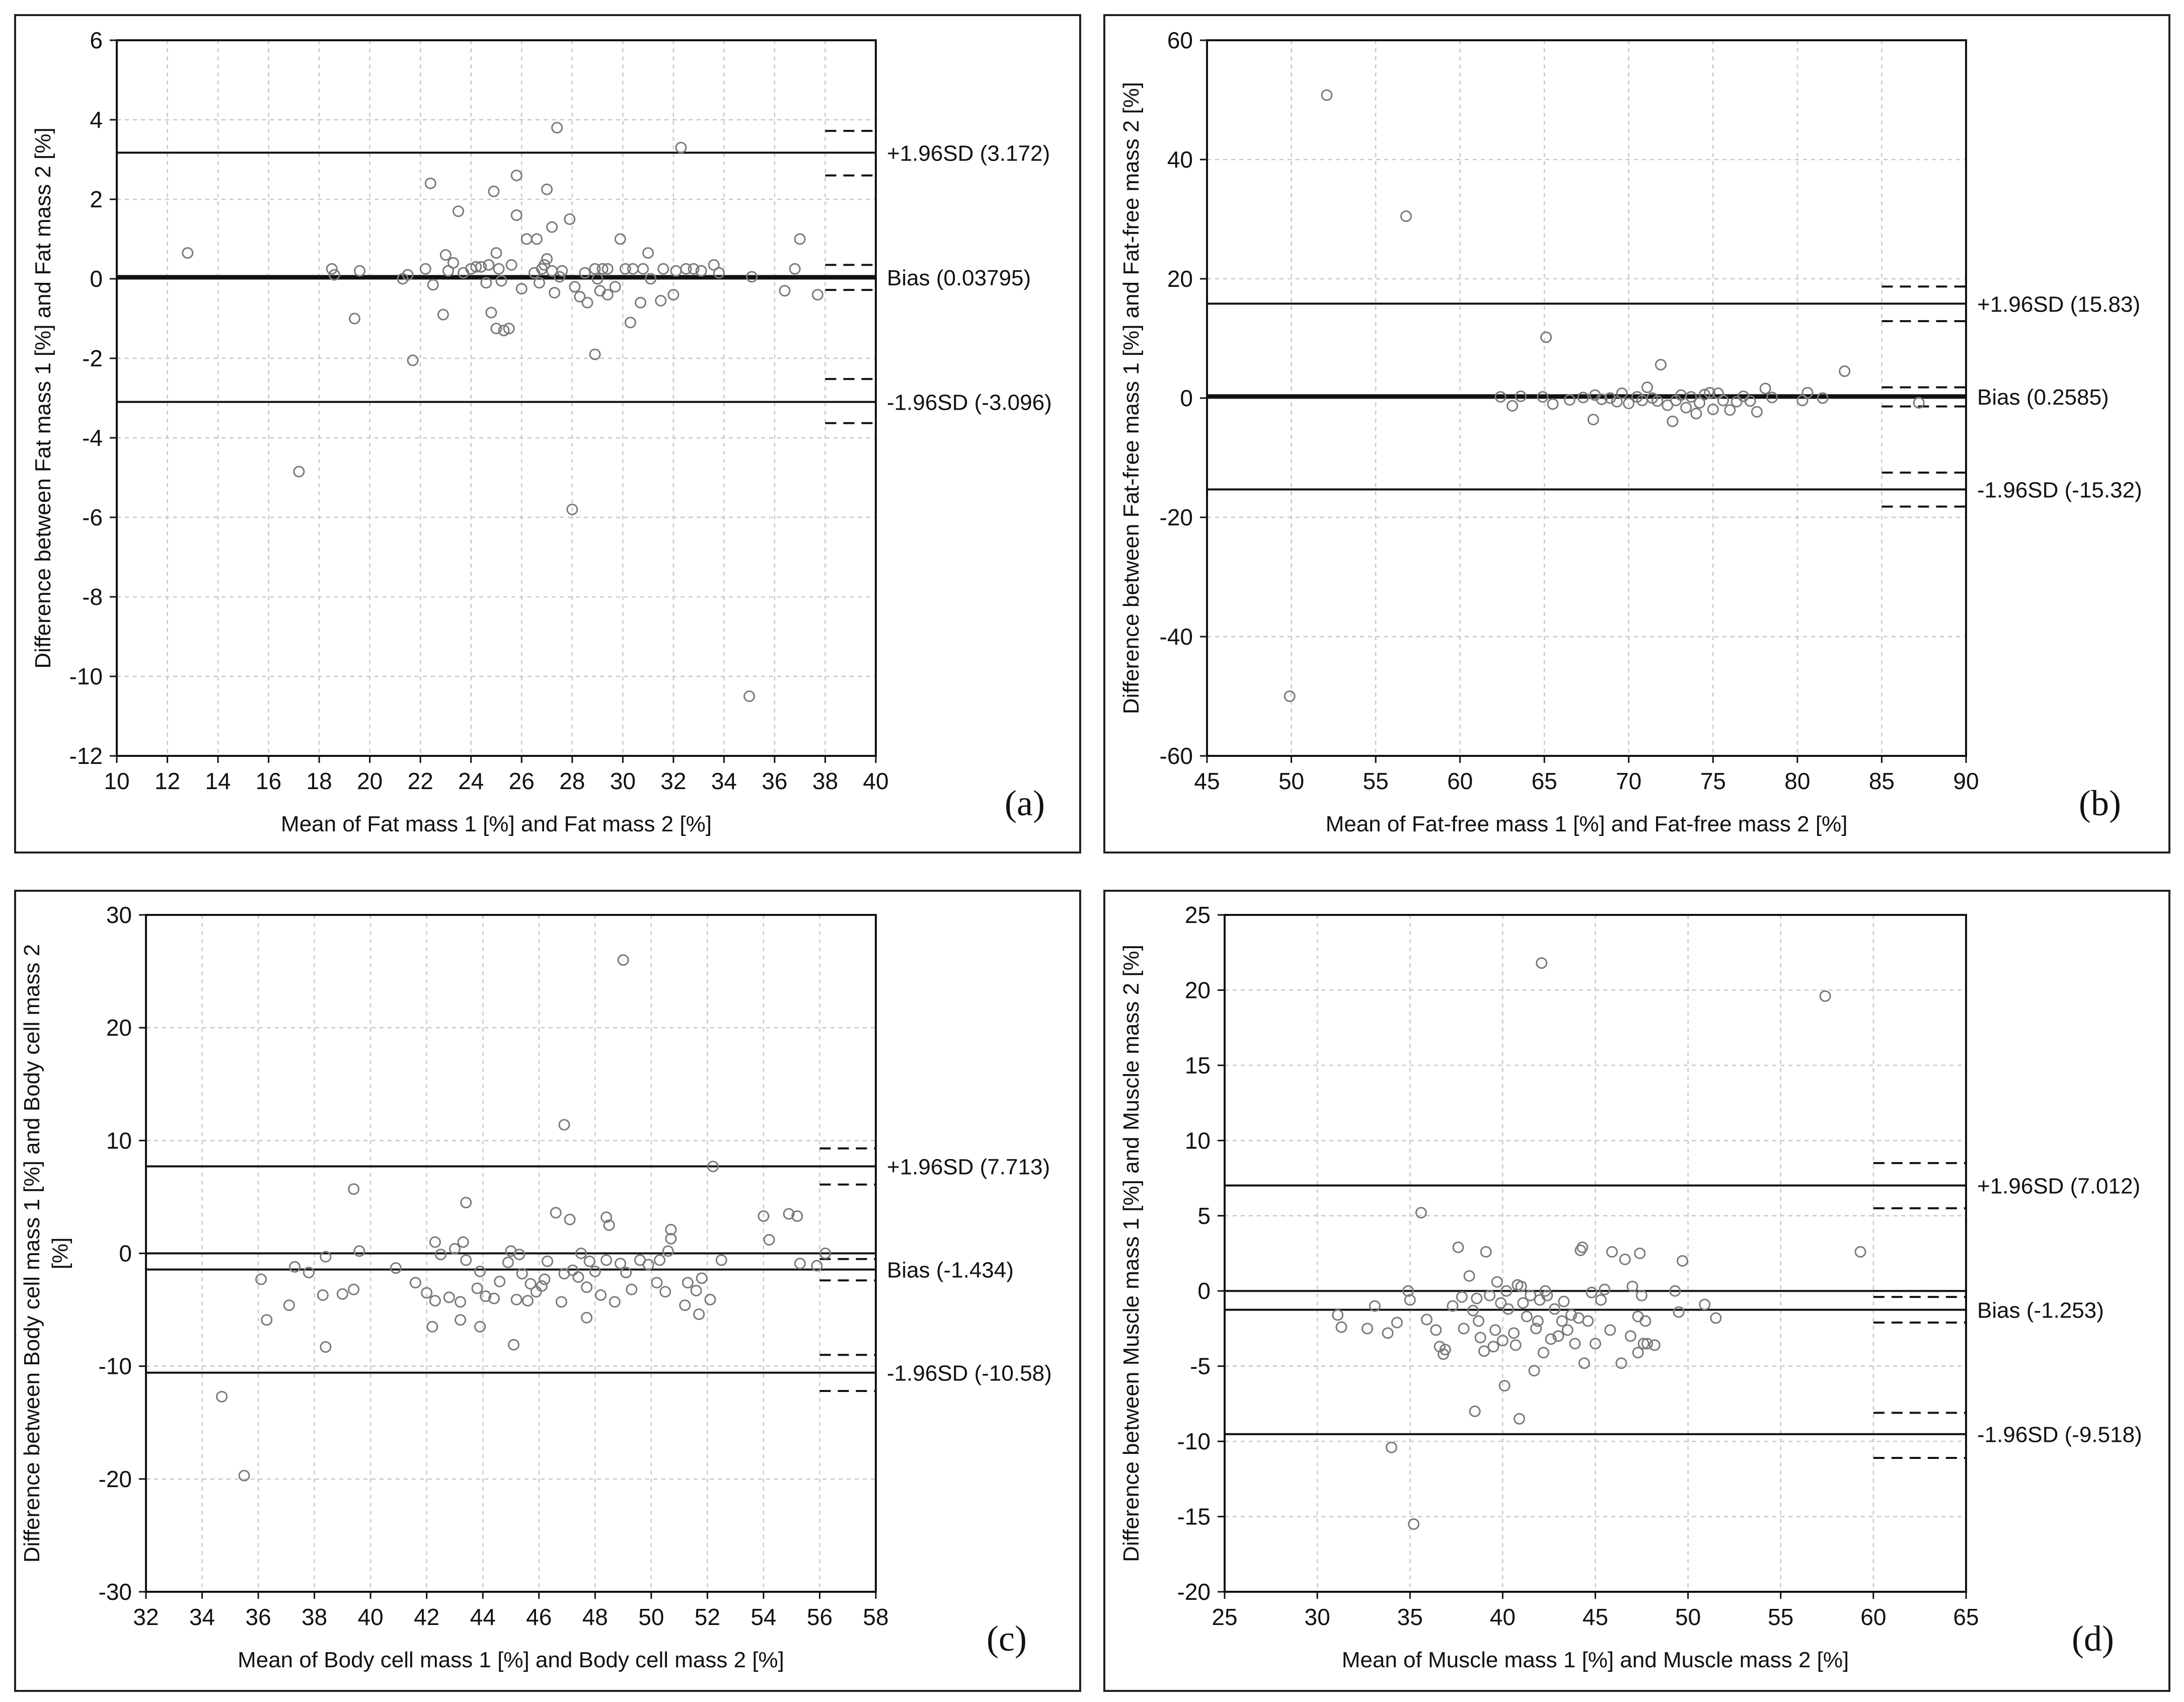  What do you see at coordinates (96, 279) in the screenshot?
I see `y-tick-label: 0` at bounding box center [96, 279].